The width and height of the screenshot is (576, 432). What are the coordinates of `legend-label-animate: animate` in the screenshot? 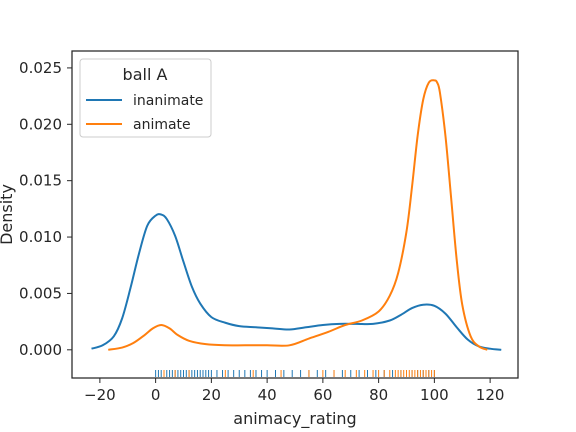 It's located at (162, 125).